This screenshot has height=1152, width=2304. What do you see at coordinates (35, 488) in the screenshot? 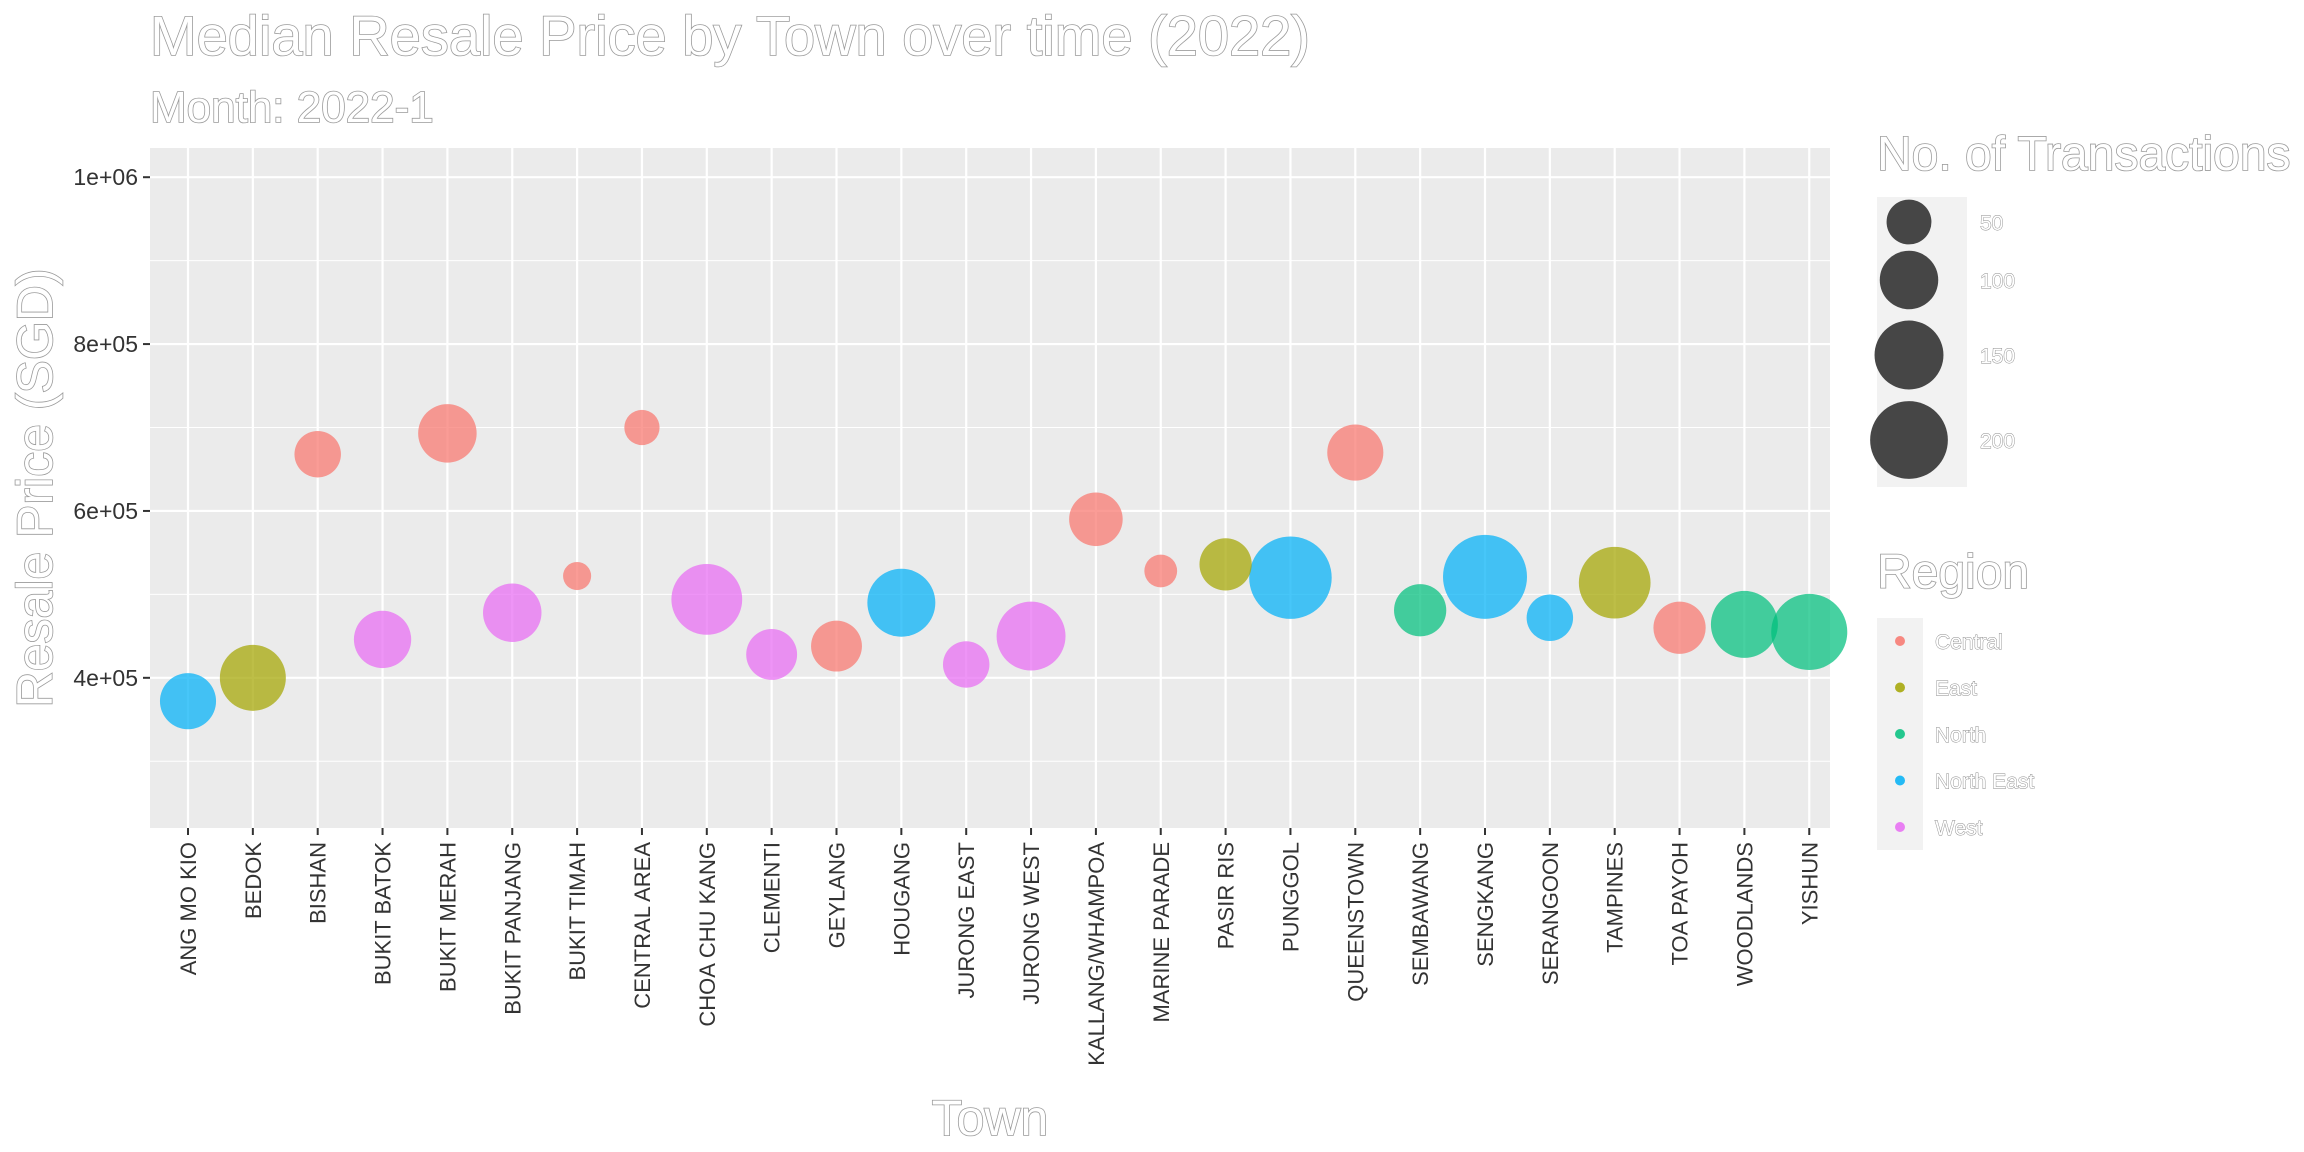
I see `y-axis-title: Resale Price (SGD)` at bounding box center [35, 488].